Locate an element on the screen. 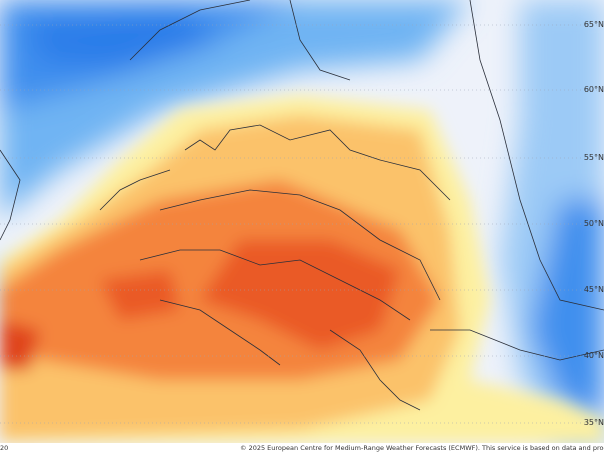 The width and height of the screenshot is (604, 453). latitude-label: 40°N is located at coordinates (593, 355).